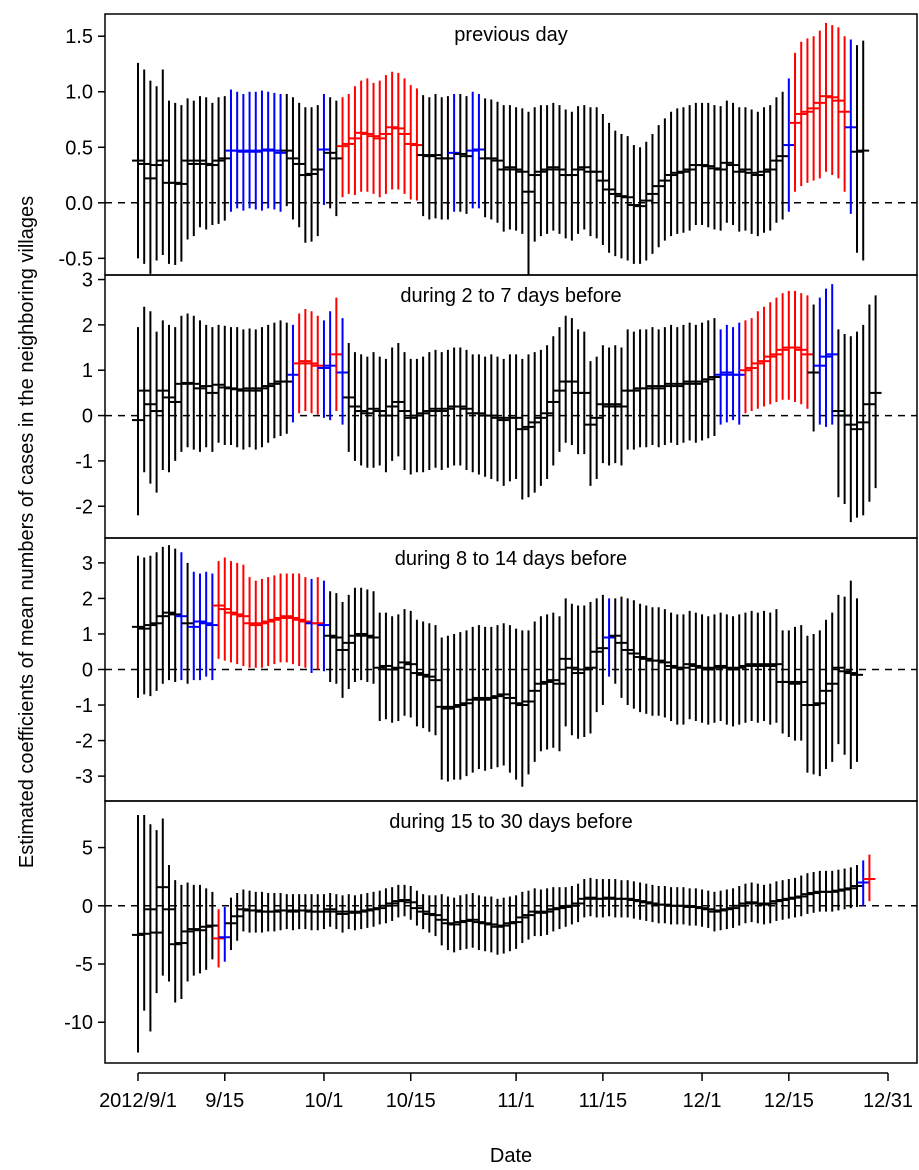 The width and height of the screenshot is (919, 1170). What do you see at coordinates (510, 296) in the screenshot?
I see `panel-title: during 2 to 7 days before` at bounding box center [510, 296].